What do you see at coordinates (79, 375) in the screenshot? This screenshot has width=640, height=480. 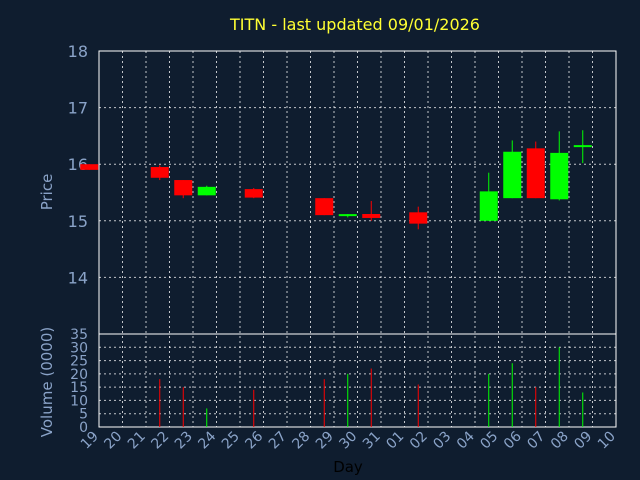 I see `volume-tick-label: 20` at bounding box center [79, 375].